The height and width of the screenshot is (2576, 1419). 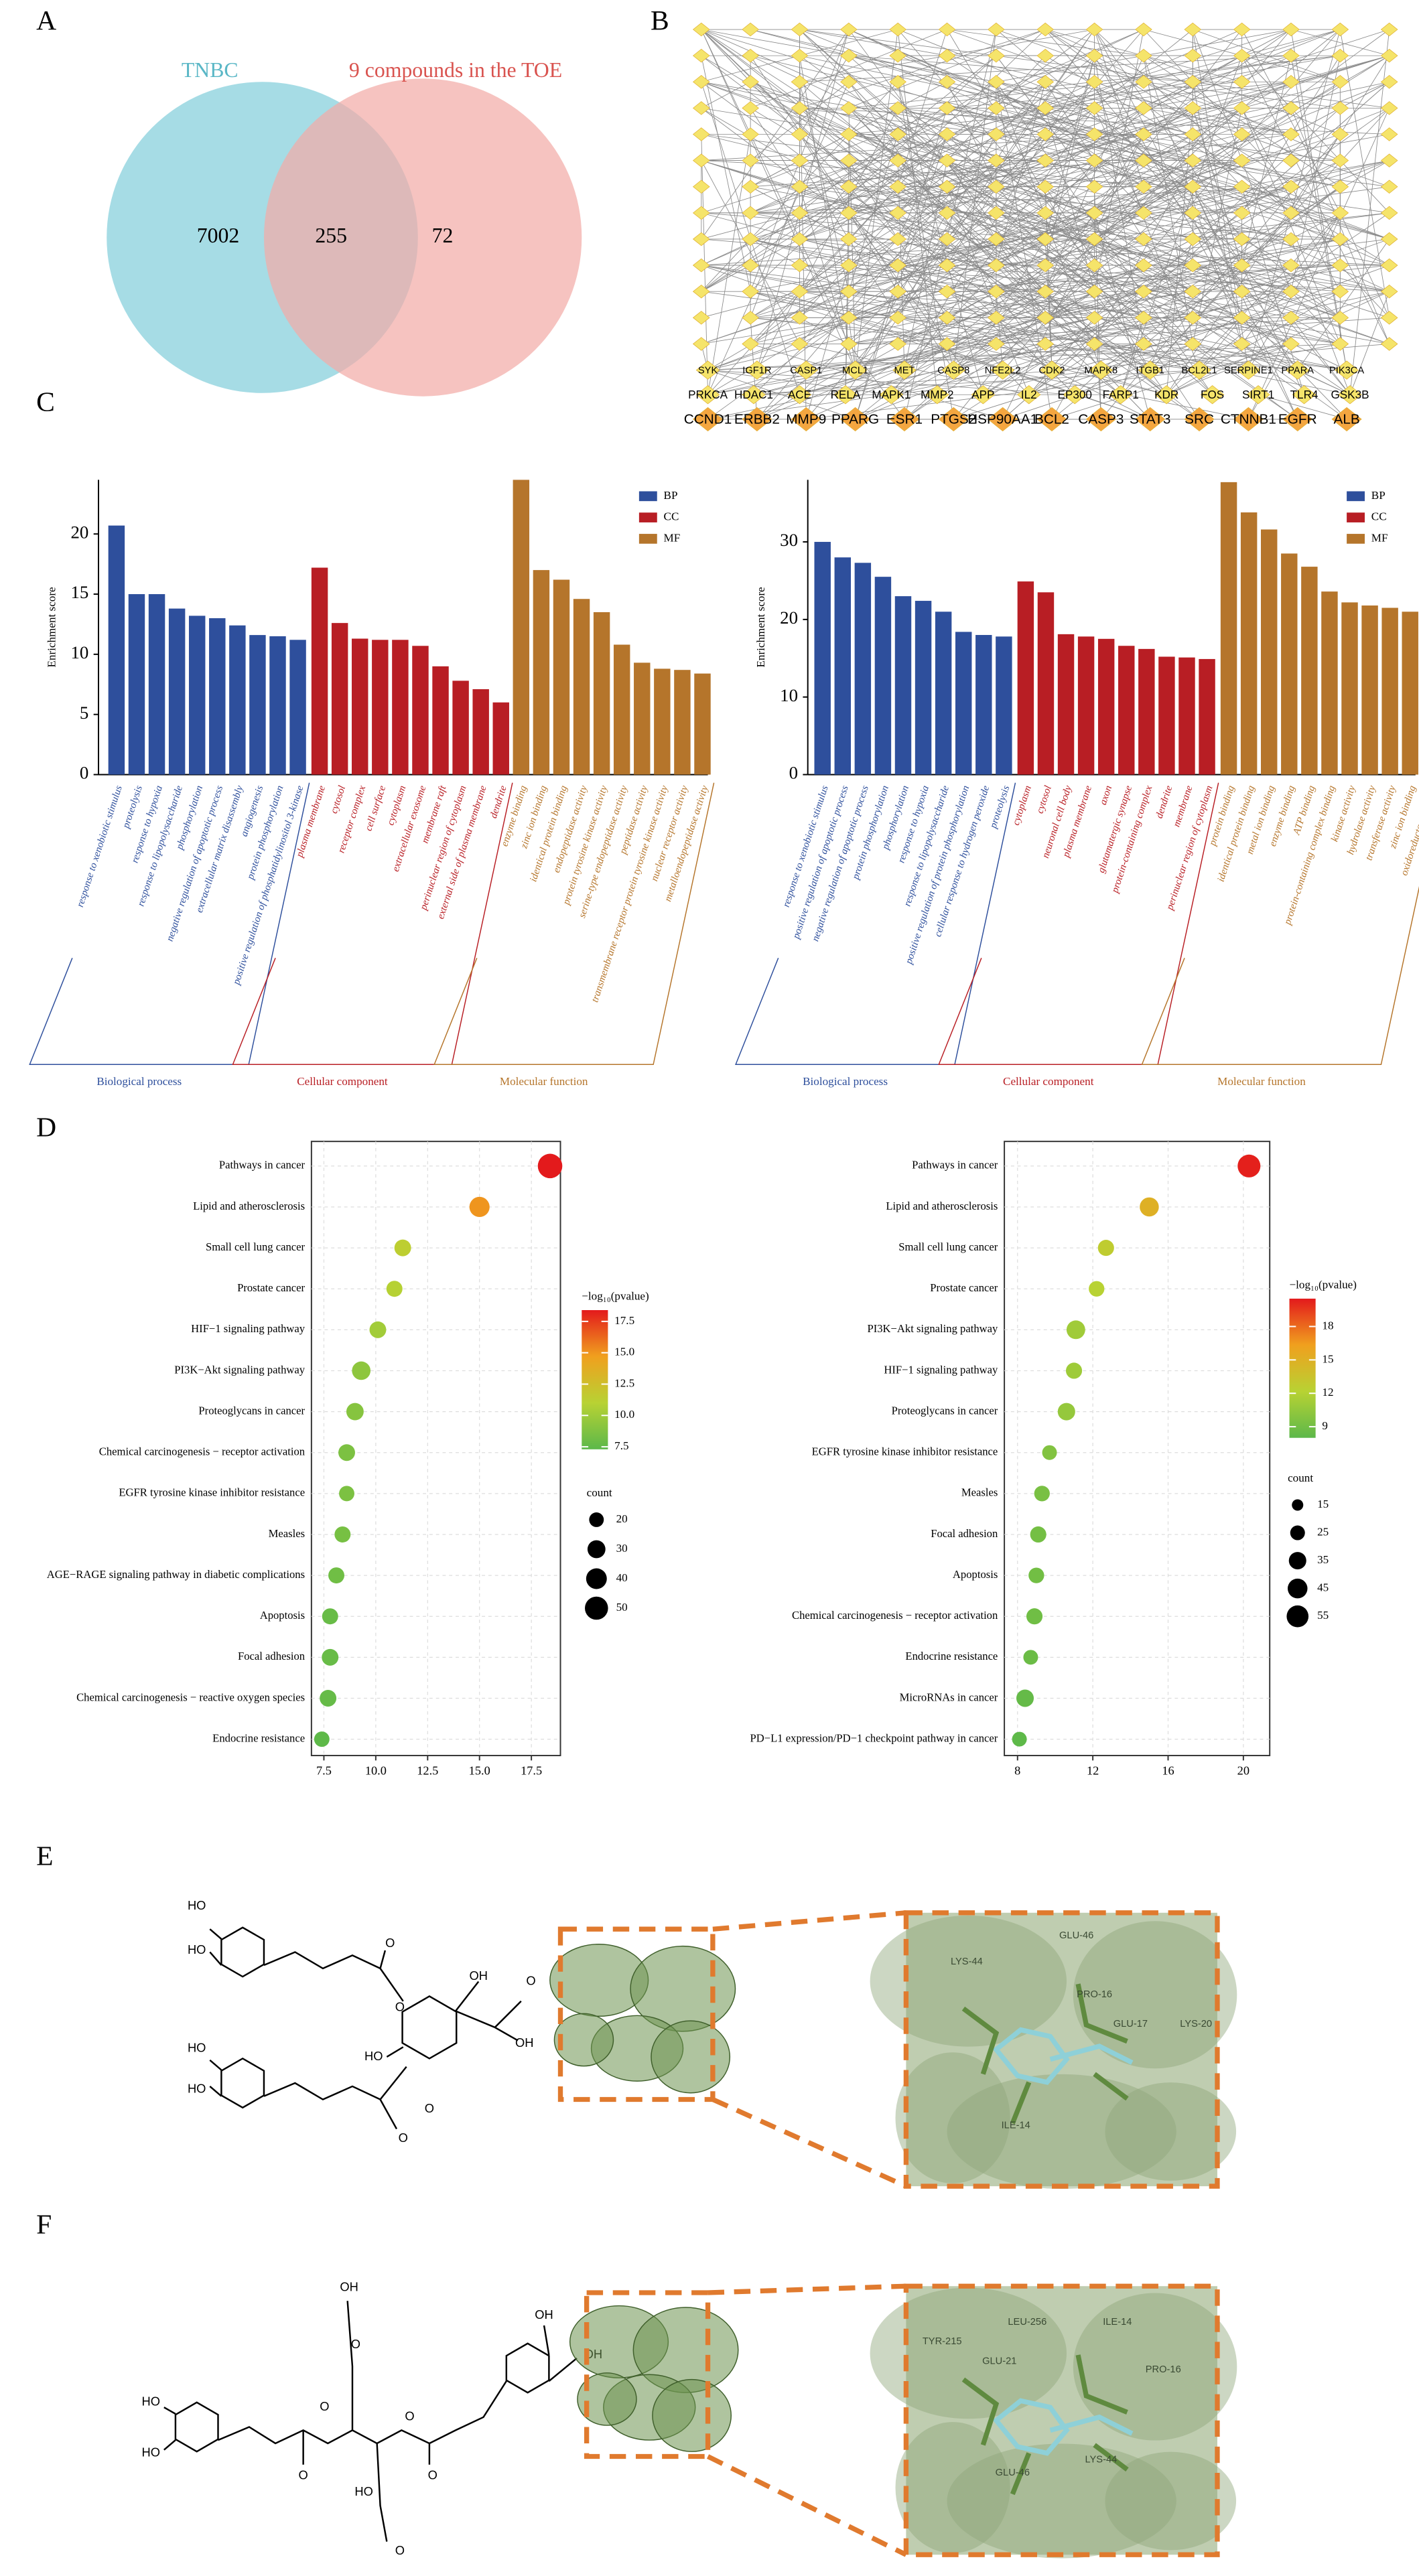 I want to click on panel-label: C, so click(x=46, y=401).